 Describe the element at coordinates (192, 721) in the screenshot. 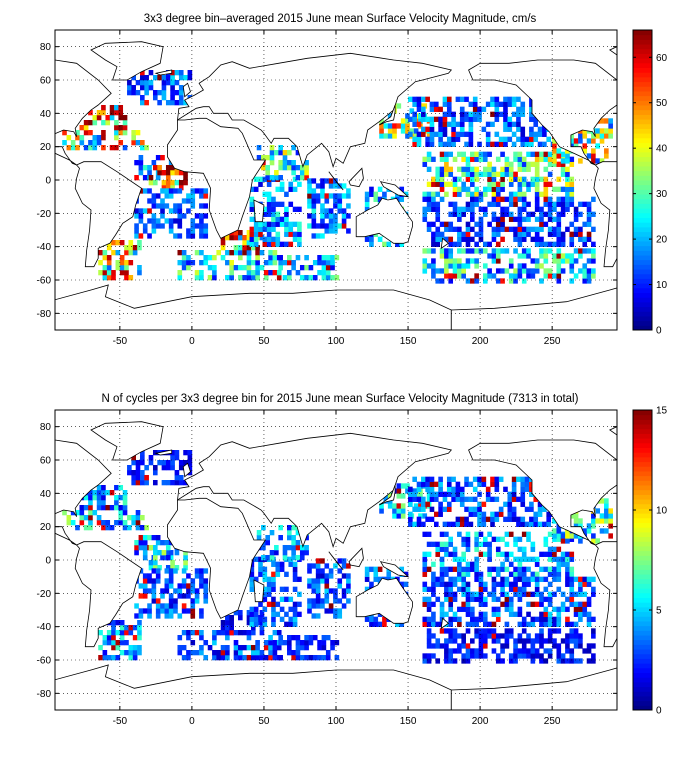

I see `x-tick-label: 0` at that location.